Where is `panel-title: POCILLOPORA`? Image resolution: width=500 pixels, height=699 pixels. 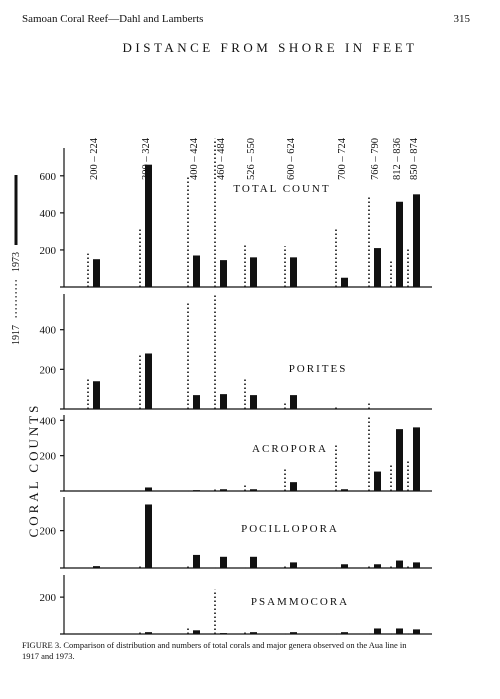
panel-title: POCILLOPORA is located at coordinates (290, 529).